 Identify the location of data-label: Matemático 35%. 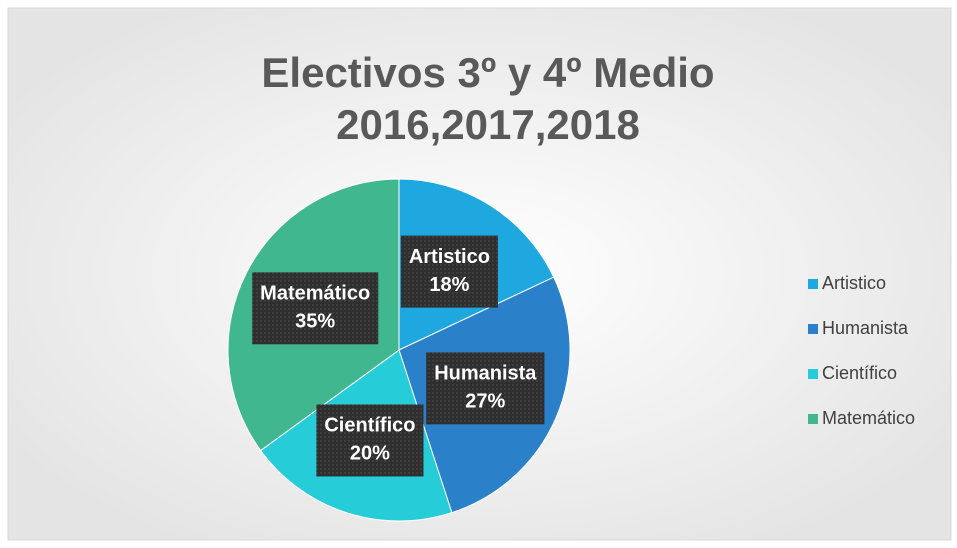
(315, 308).